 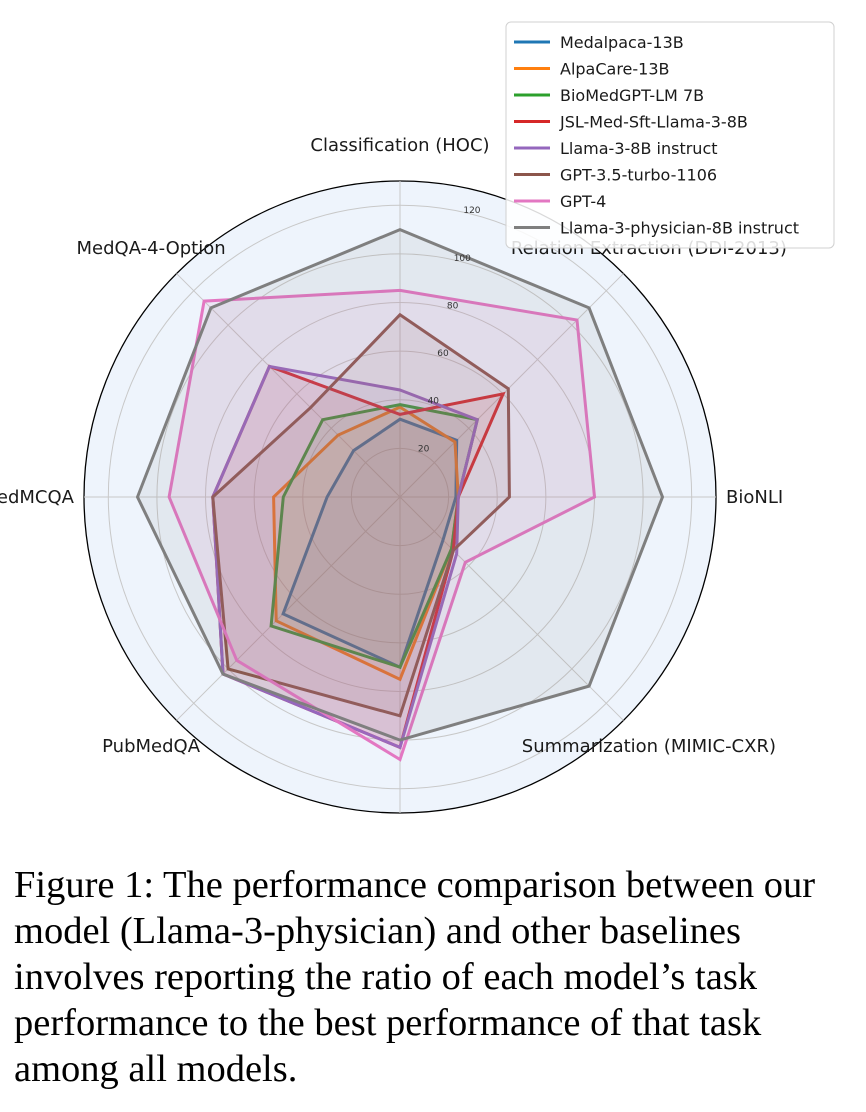 What do you see at coordinates (151, 248) in the screenshot?
I see `axis-label: MedQA-4-Option` at bounding box center [151, 248].